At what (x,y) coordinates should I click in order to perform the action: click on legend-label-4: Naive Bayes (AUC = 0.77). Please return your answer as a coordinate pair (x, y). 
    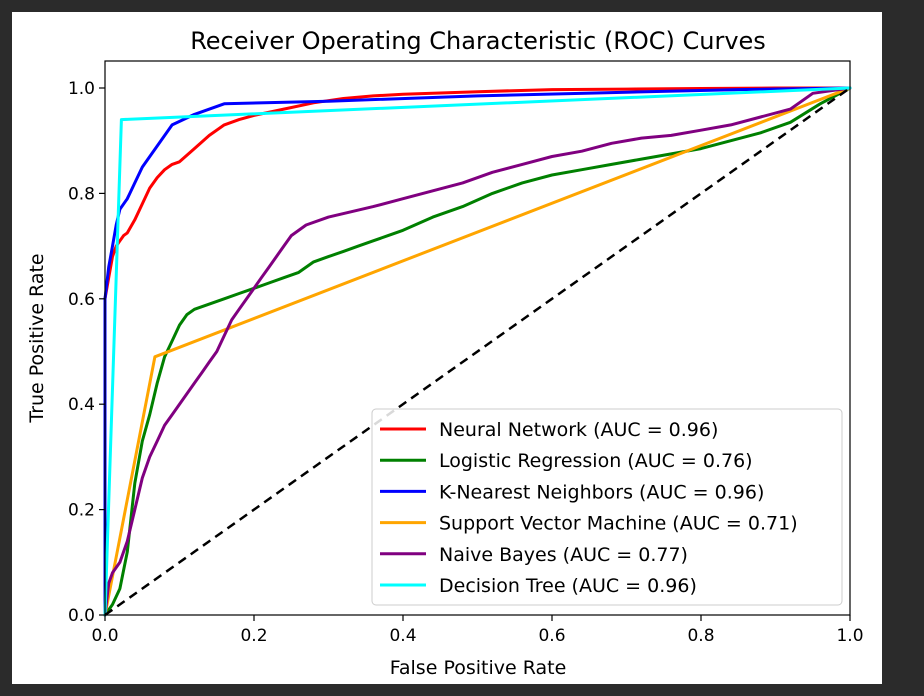
    Looking at the image, I should click on (563, 555).